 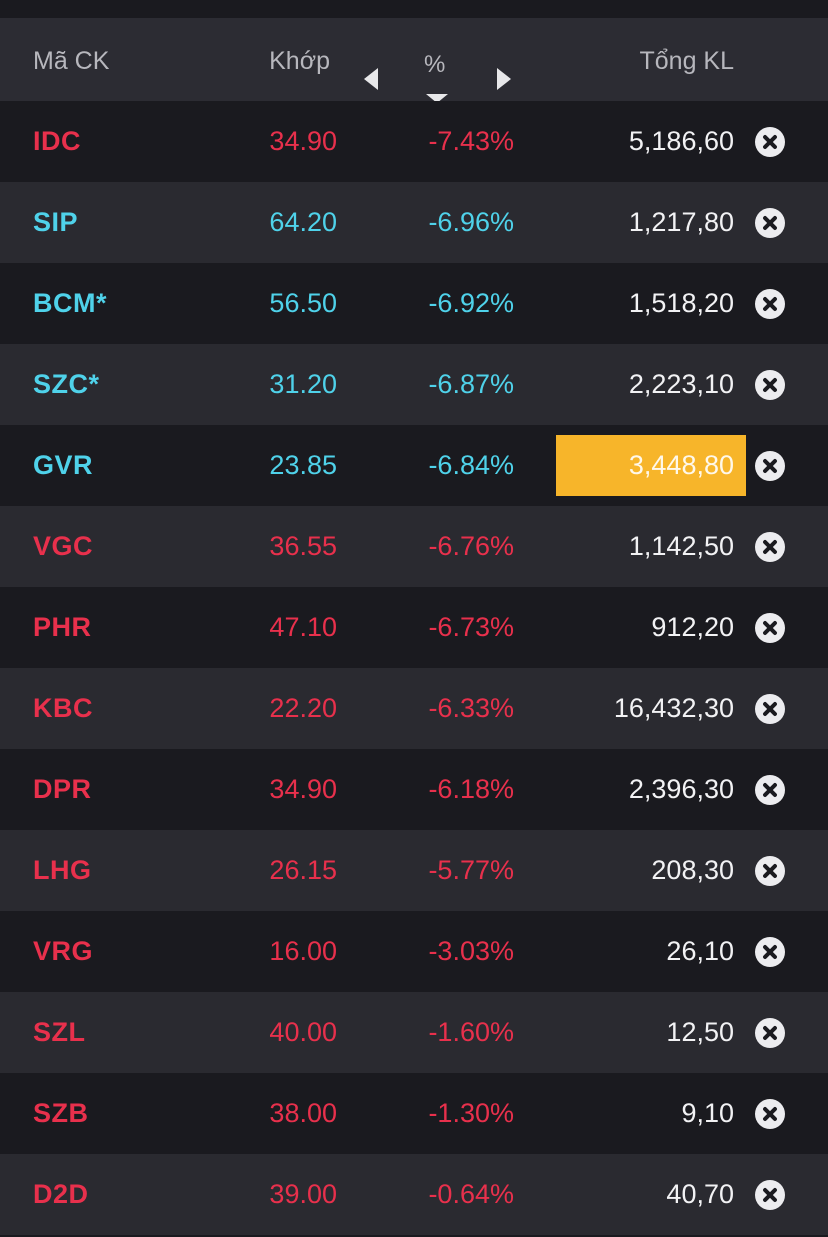 What do you see at coordinates (414, 141) in the screenshot?
I see `table-row: IDC 34.90 -7.43% 5,186,60` at bounding box center [414, 141].